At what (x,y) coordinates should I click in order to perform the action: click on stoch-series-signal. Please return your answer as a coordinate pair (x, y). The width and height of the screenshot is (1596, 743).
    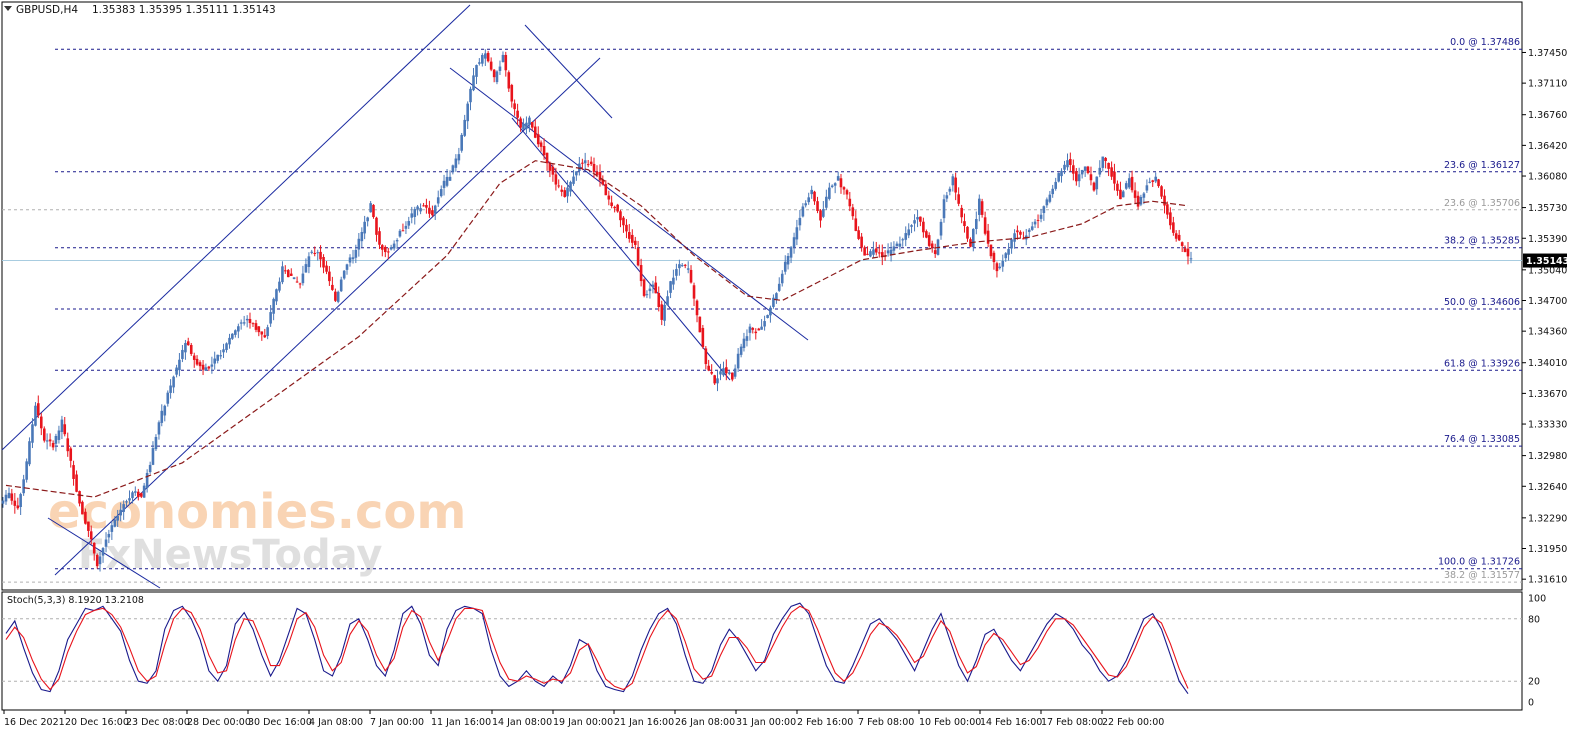
    Looking at the image, I should click on (597, 648).